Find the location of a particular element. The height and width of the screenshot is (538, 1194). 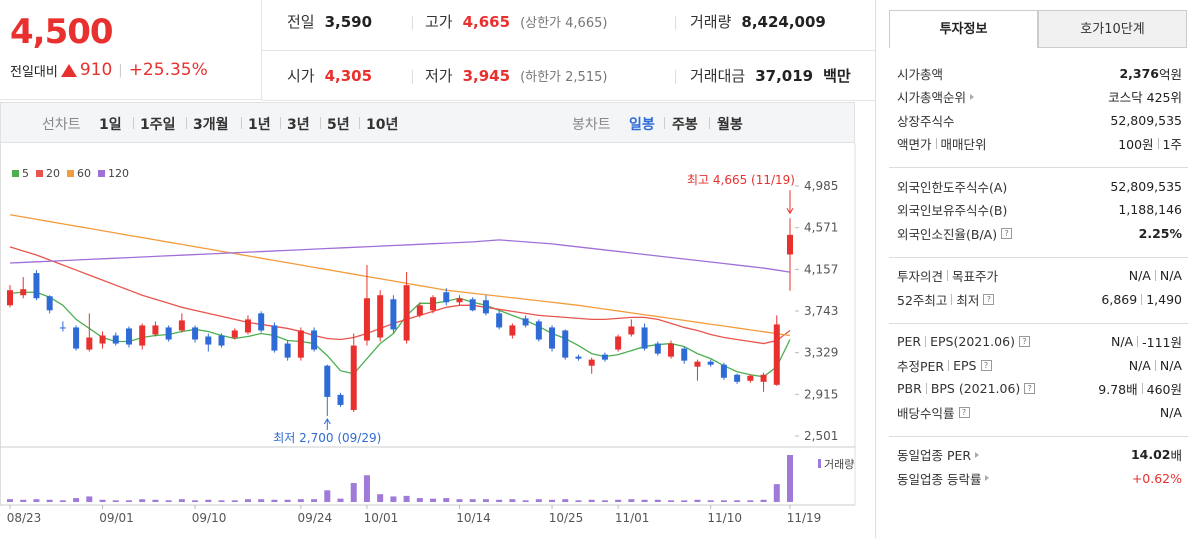

period-button: 1년 is located at coordinates (259, 125).